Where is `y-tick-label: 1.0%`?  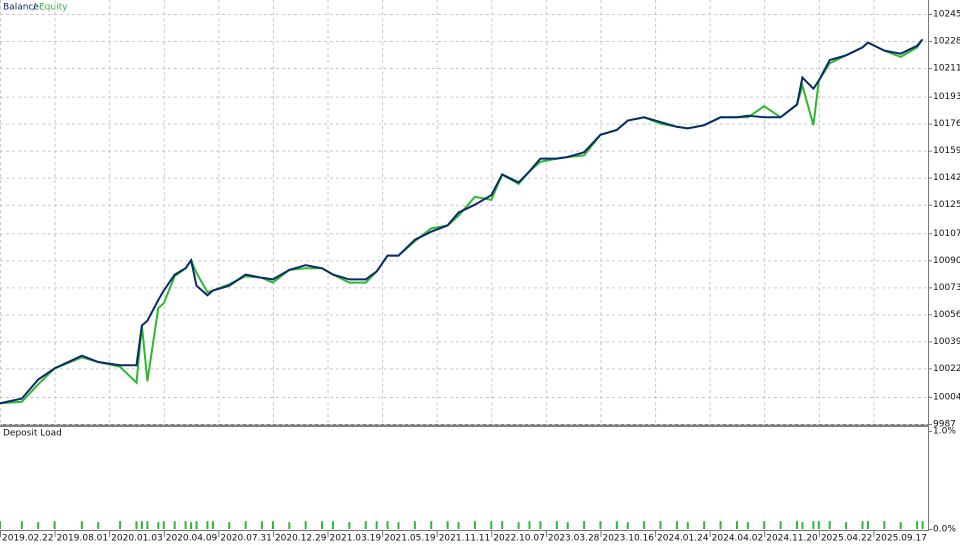
y-tick-label: 1.0% is located at coordinates (944, 432).